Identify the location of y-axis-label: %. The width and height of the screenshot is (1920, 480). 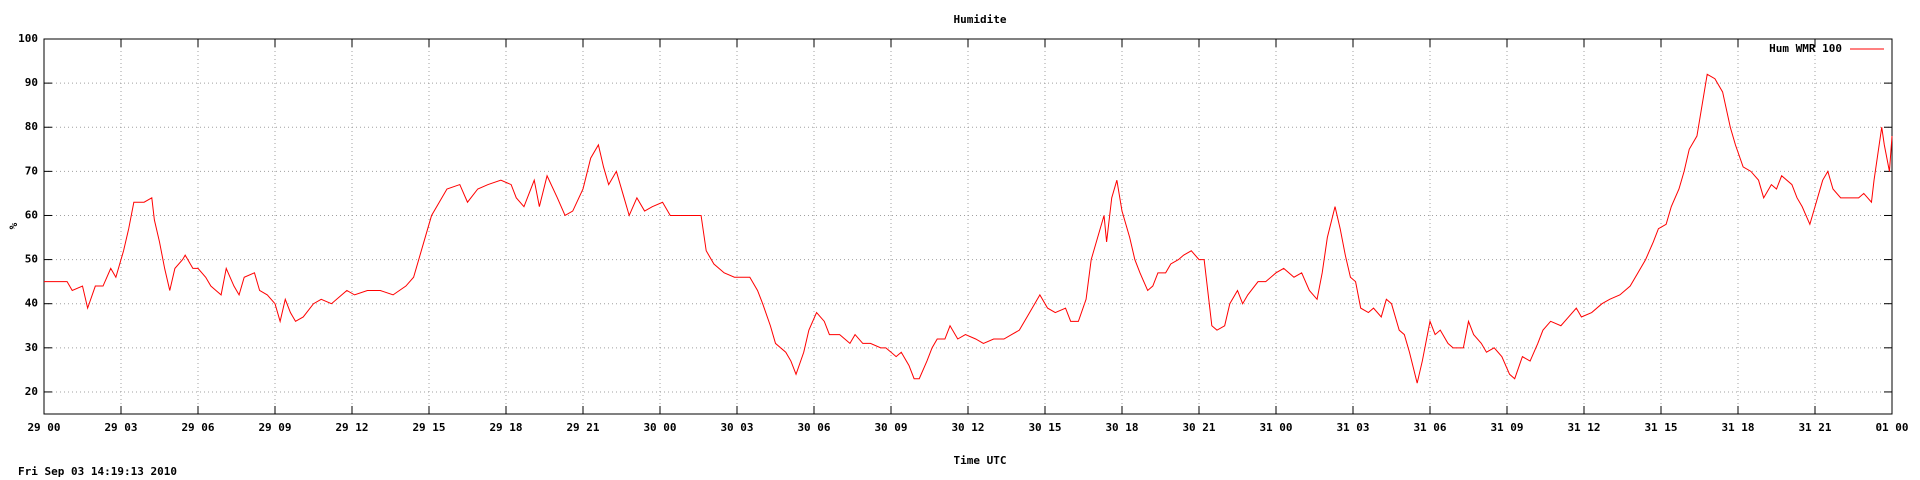
(13, 225).